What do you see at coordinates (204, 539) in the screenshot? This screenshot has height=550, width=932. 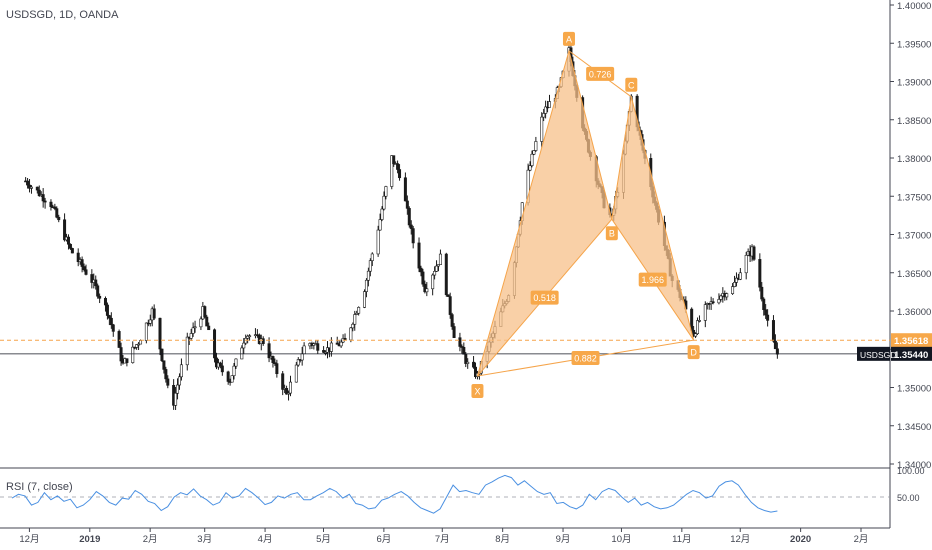 I see `x-tick-label: 3月` at bounding box center [204, 539].